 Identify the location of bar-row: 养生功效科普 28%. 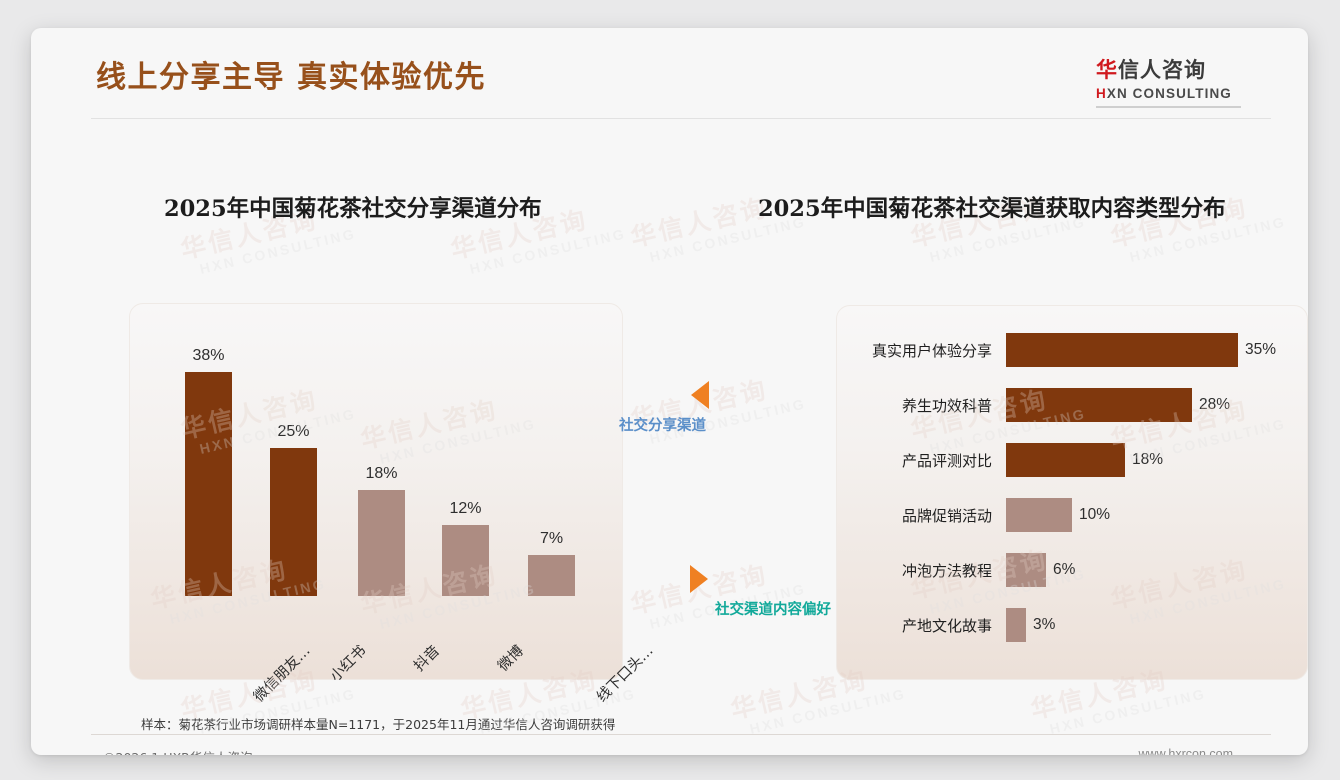
(1033, 405).